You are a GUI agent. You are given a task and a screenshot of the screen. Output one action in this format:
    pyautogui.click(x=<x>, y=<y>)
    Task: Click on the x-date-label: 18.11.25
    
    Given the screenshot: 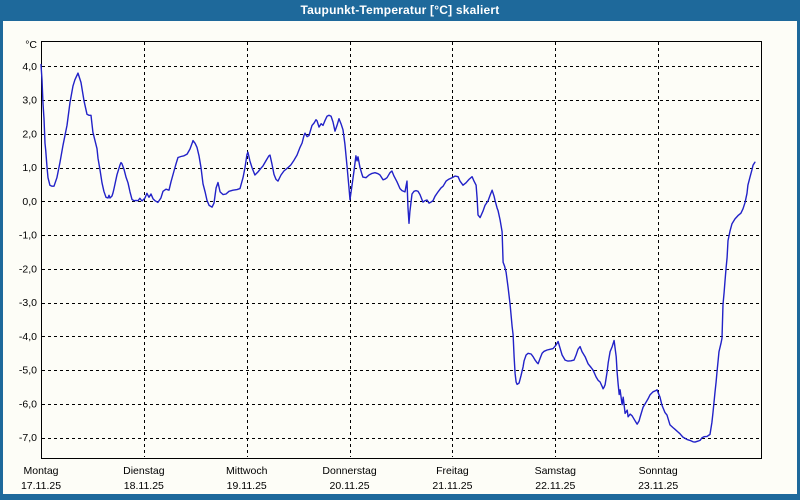 What is the action you would take?
    pyautogui.click(x=144, y=486)
    